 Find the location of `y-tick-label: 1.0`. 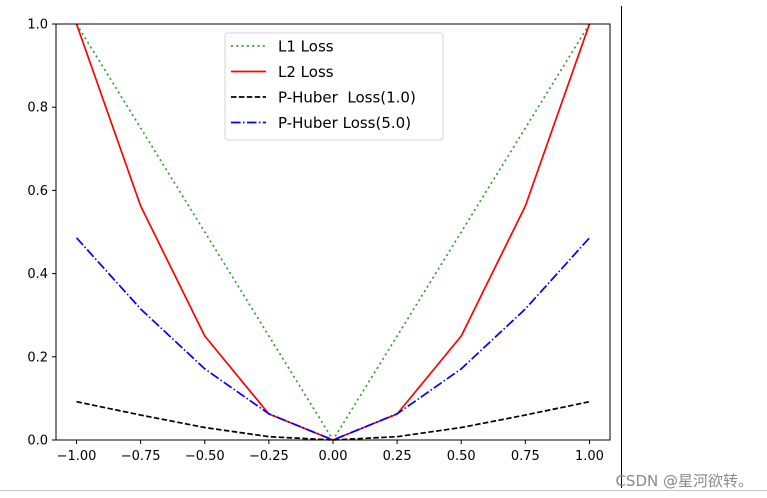

y-tick-label: 1.0 is located at coordinates (37, 25).